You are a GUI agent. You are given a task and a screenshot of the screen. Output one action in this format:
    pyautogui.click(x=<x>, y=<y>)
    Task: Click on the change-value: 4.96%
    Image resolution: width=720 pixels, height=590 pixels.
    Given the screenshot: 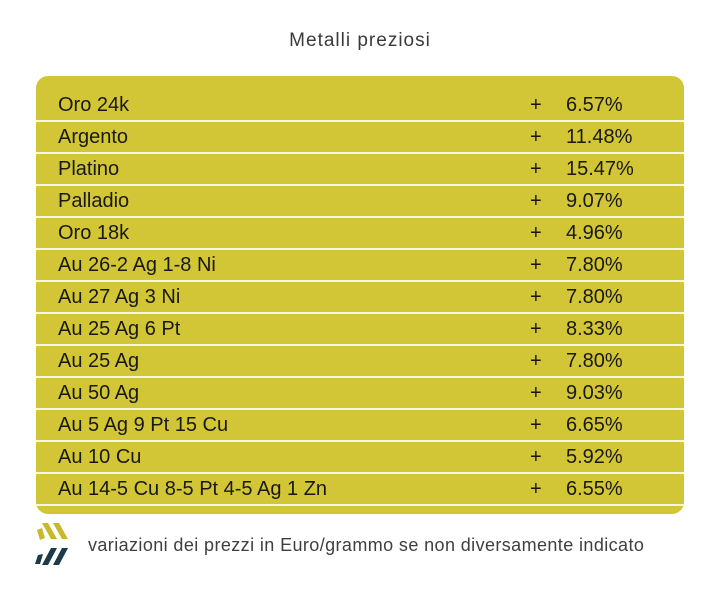 What is the action you would take?
    pyautogui.click(x=594, y=232)
    